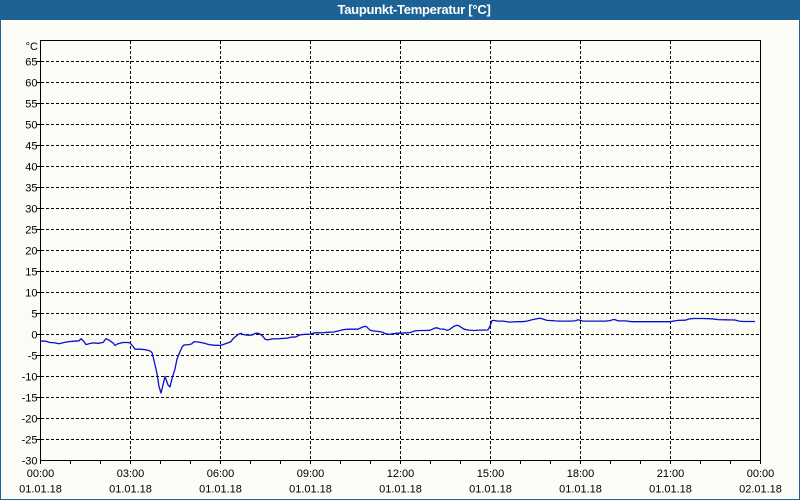 This screenshot has height=500, width=800. I want to click on svg-text: 15:00, so click(491, 474).